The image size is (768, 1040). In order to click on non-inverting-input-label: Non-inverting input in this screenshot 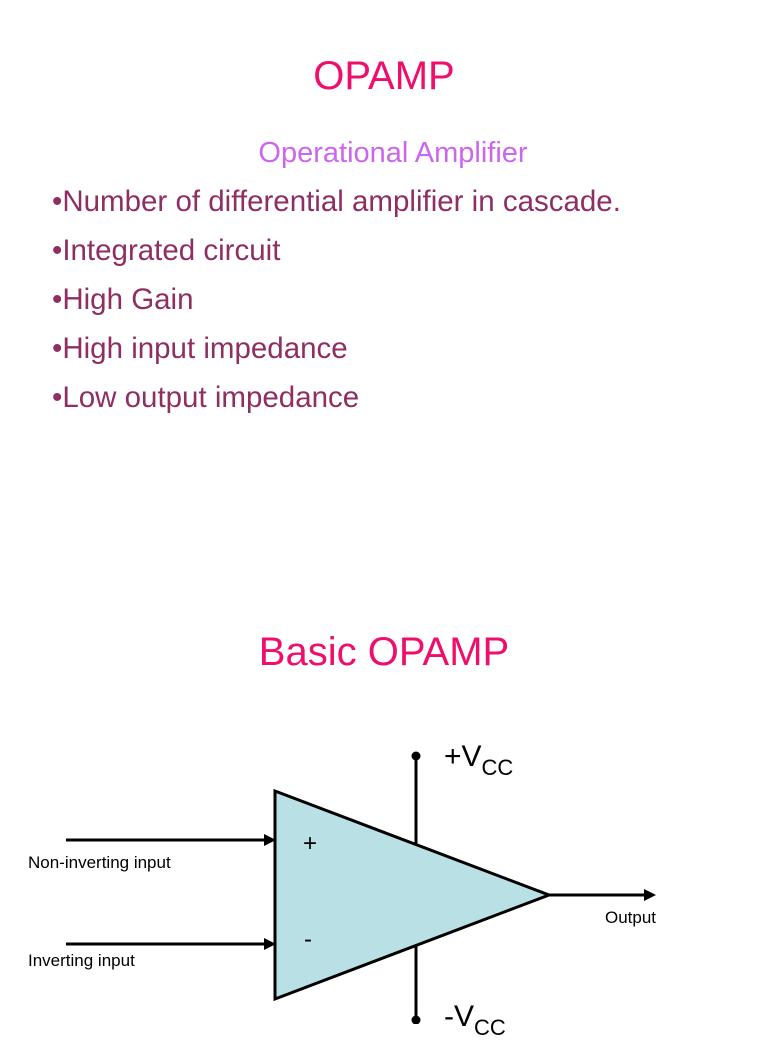, I will do `click(99, 862)`.